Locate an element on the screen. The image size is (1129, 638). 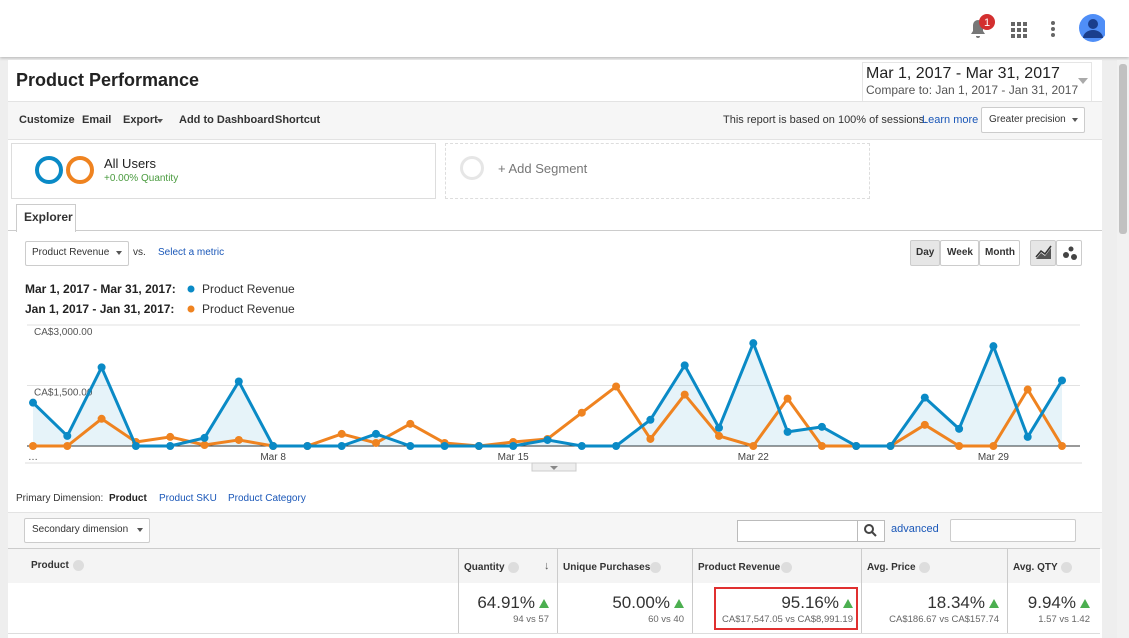
more-icon is located at coordinates (1053, 29).